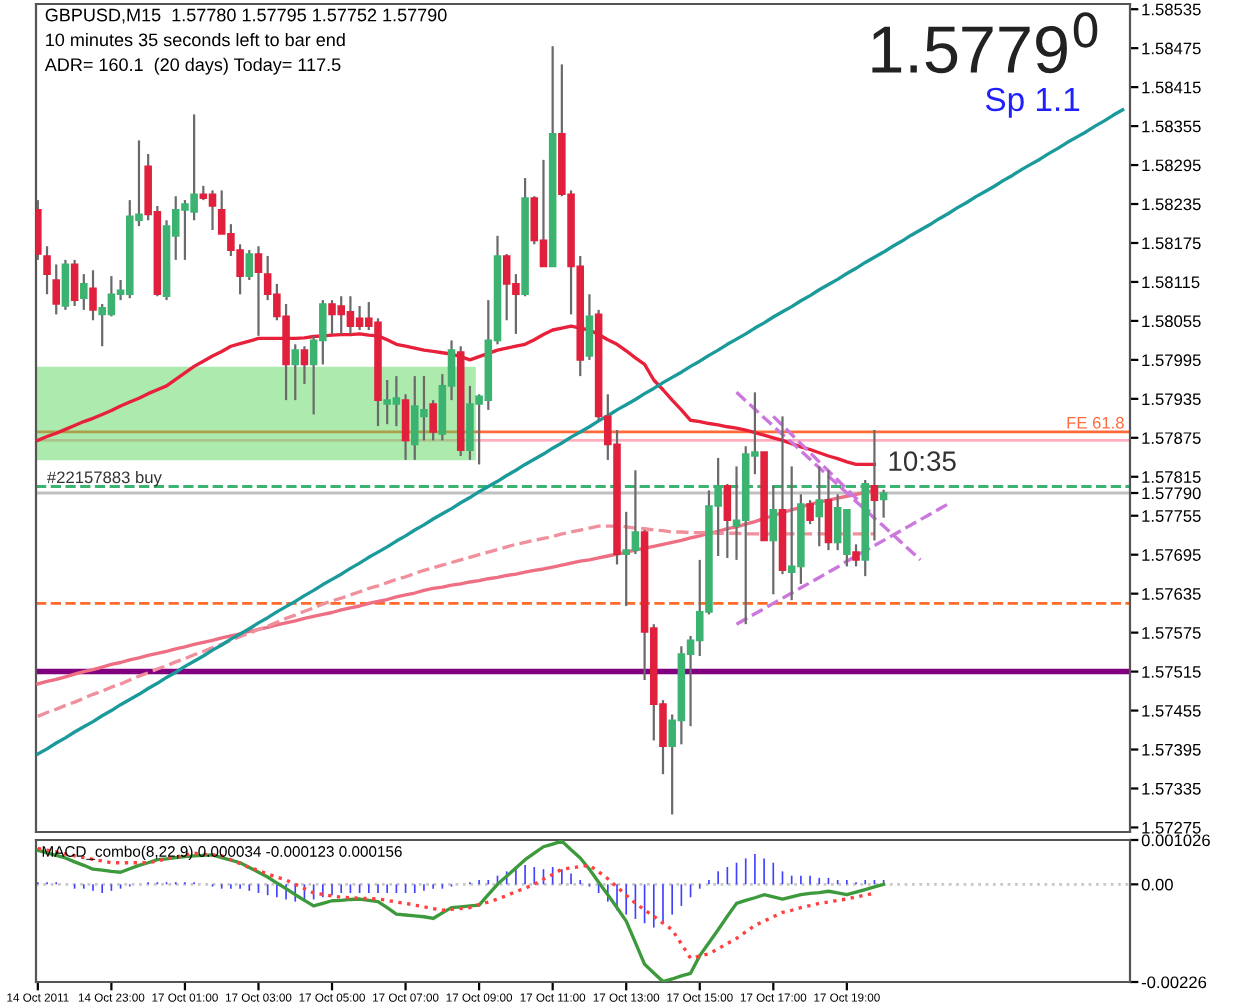 This screenshot has width=1250, height=1008. I want to click on y-tick-label: 1.57455, so click(1171, 711).